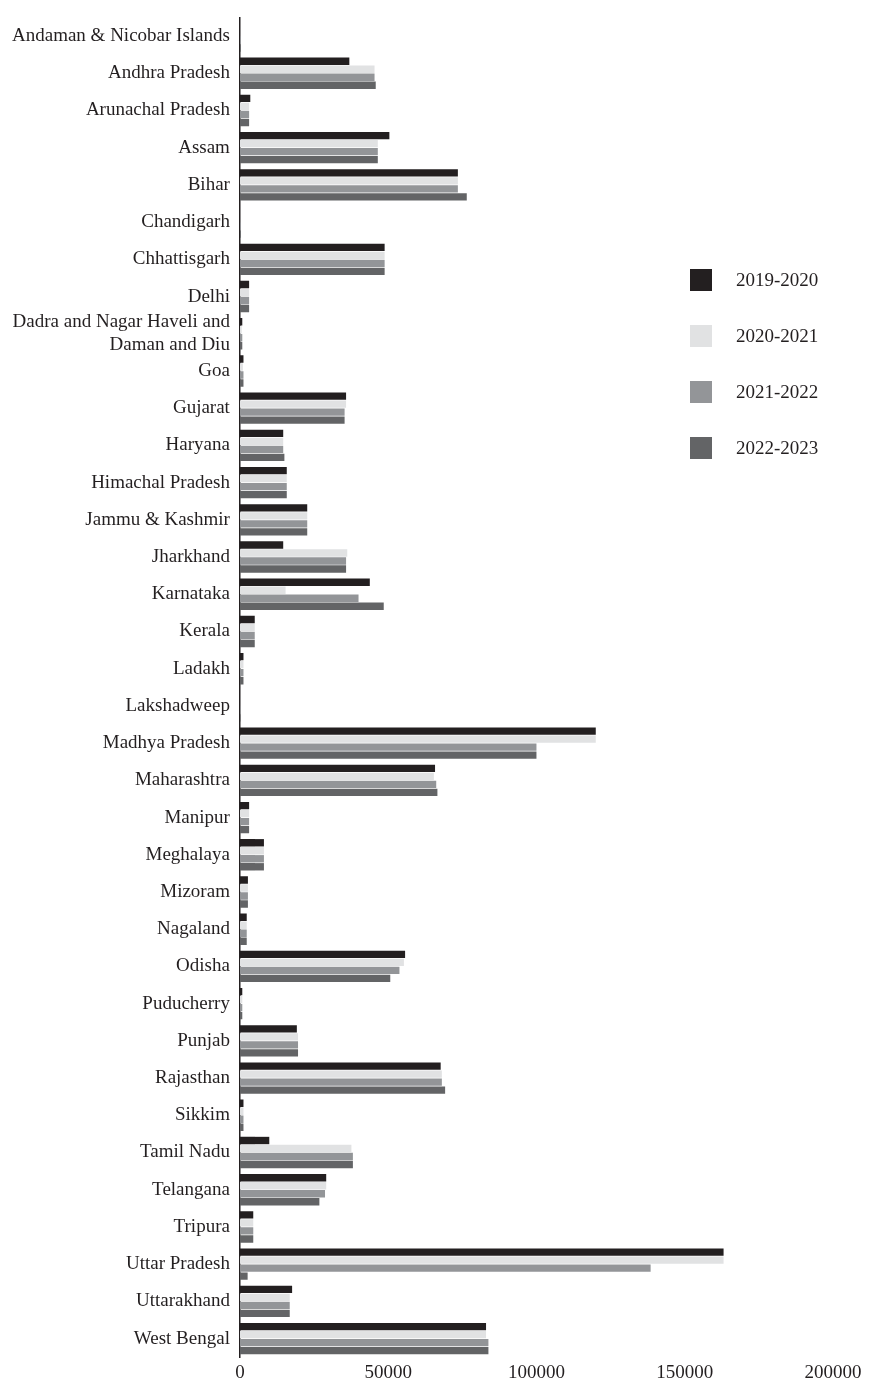 The image size is (873, 1392). Describe the element at coordinates (186, 221) in the screenshot. I see `y-tick-label: Chandigarh` at that location.